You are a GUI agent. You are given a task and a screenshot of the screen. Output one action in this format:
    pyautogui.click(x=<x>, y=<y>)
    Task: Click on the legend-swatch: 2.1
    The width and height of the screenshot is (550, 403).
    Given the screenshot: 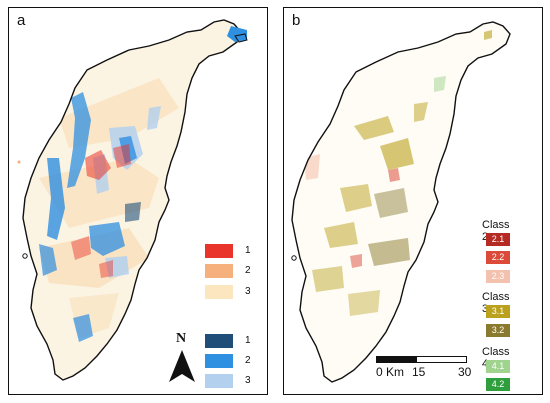 What is the action you would take?
    pyautogui.click(x=498, y=239)
    